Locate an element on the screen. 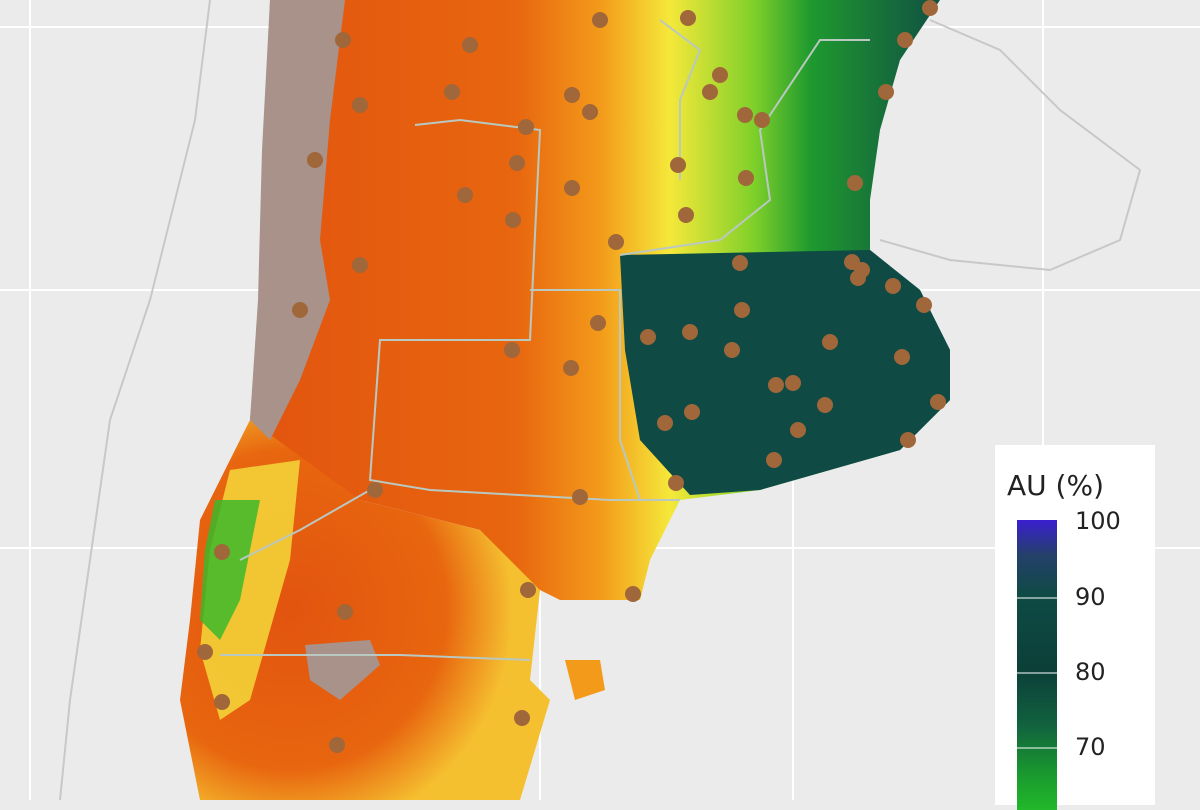 The height and width of the screenshot is (810, 1200). colorbar is located at coordinates (1037, 665).